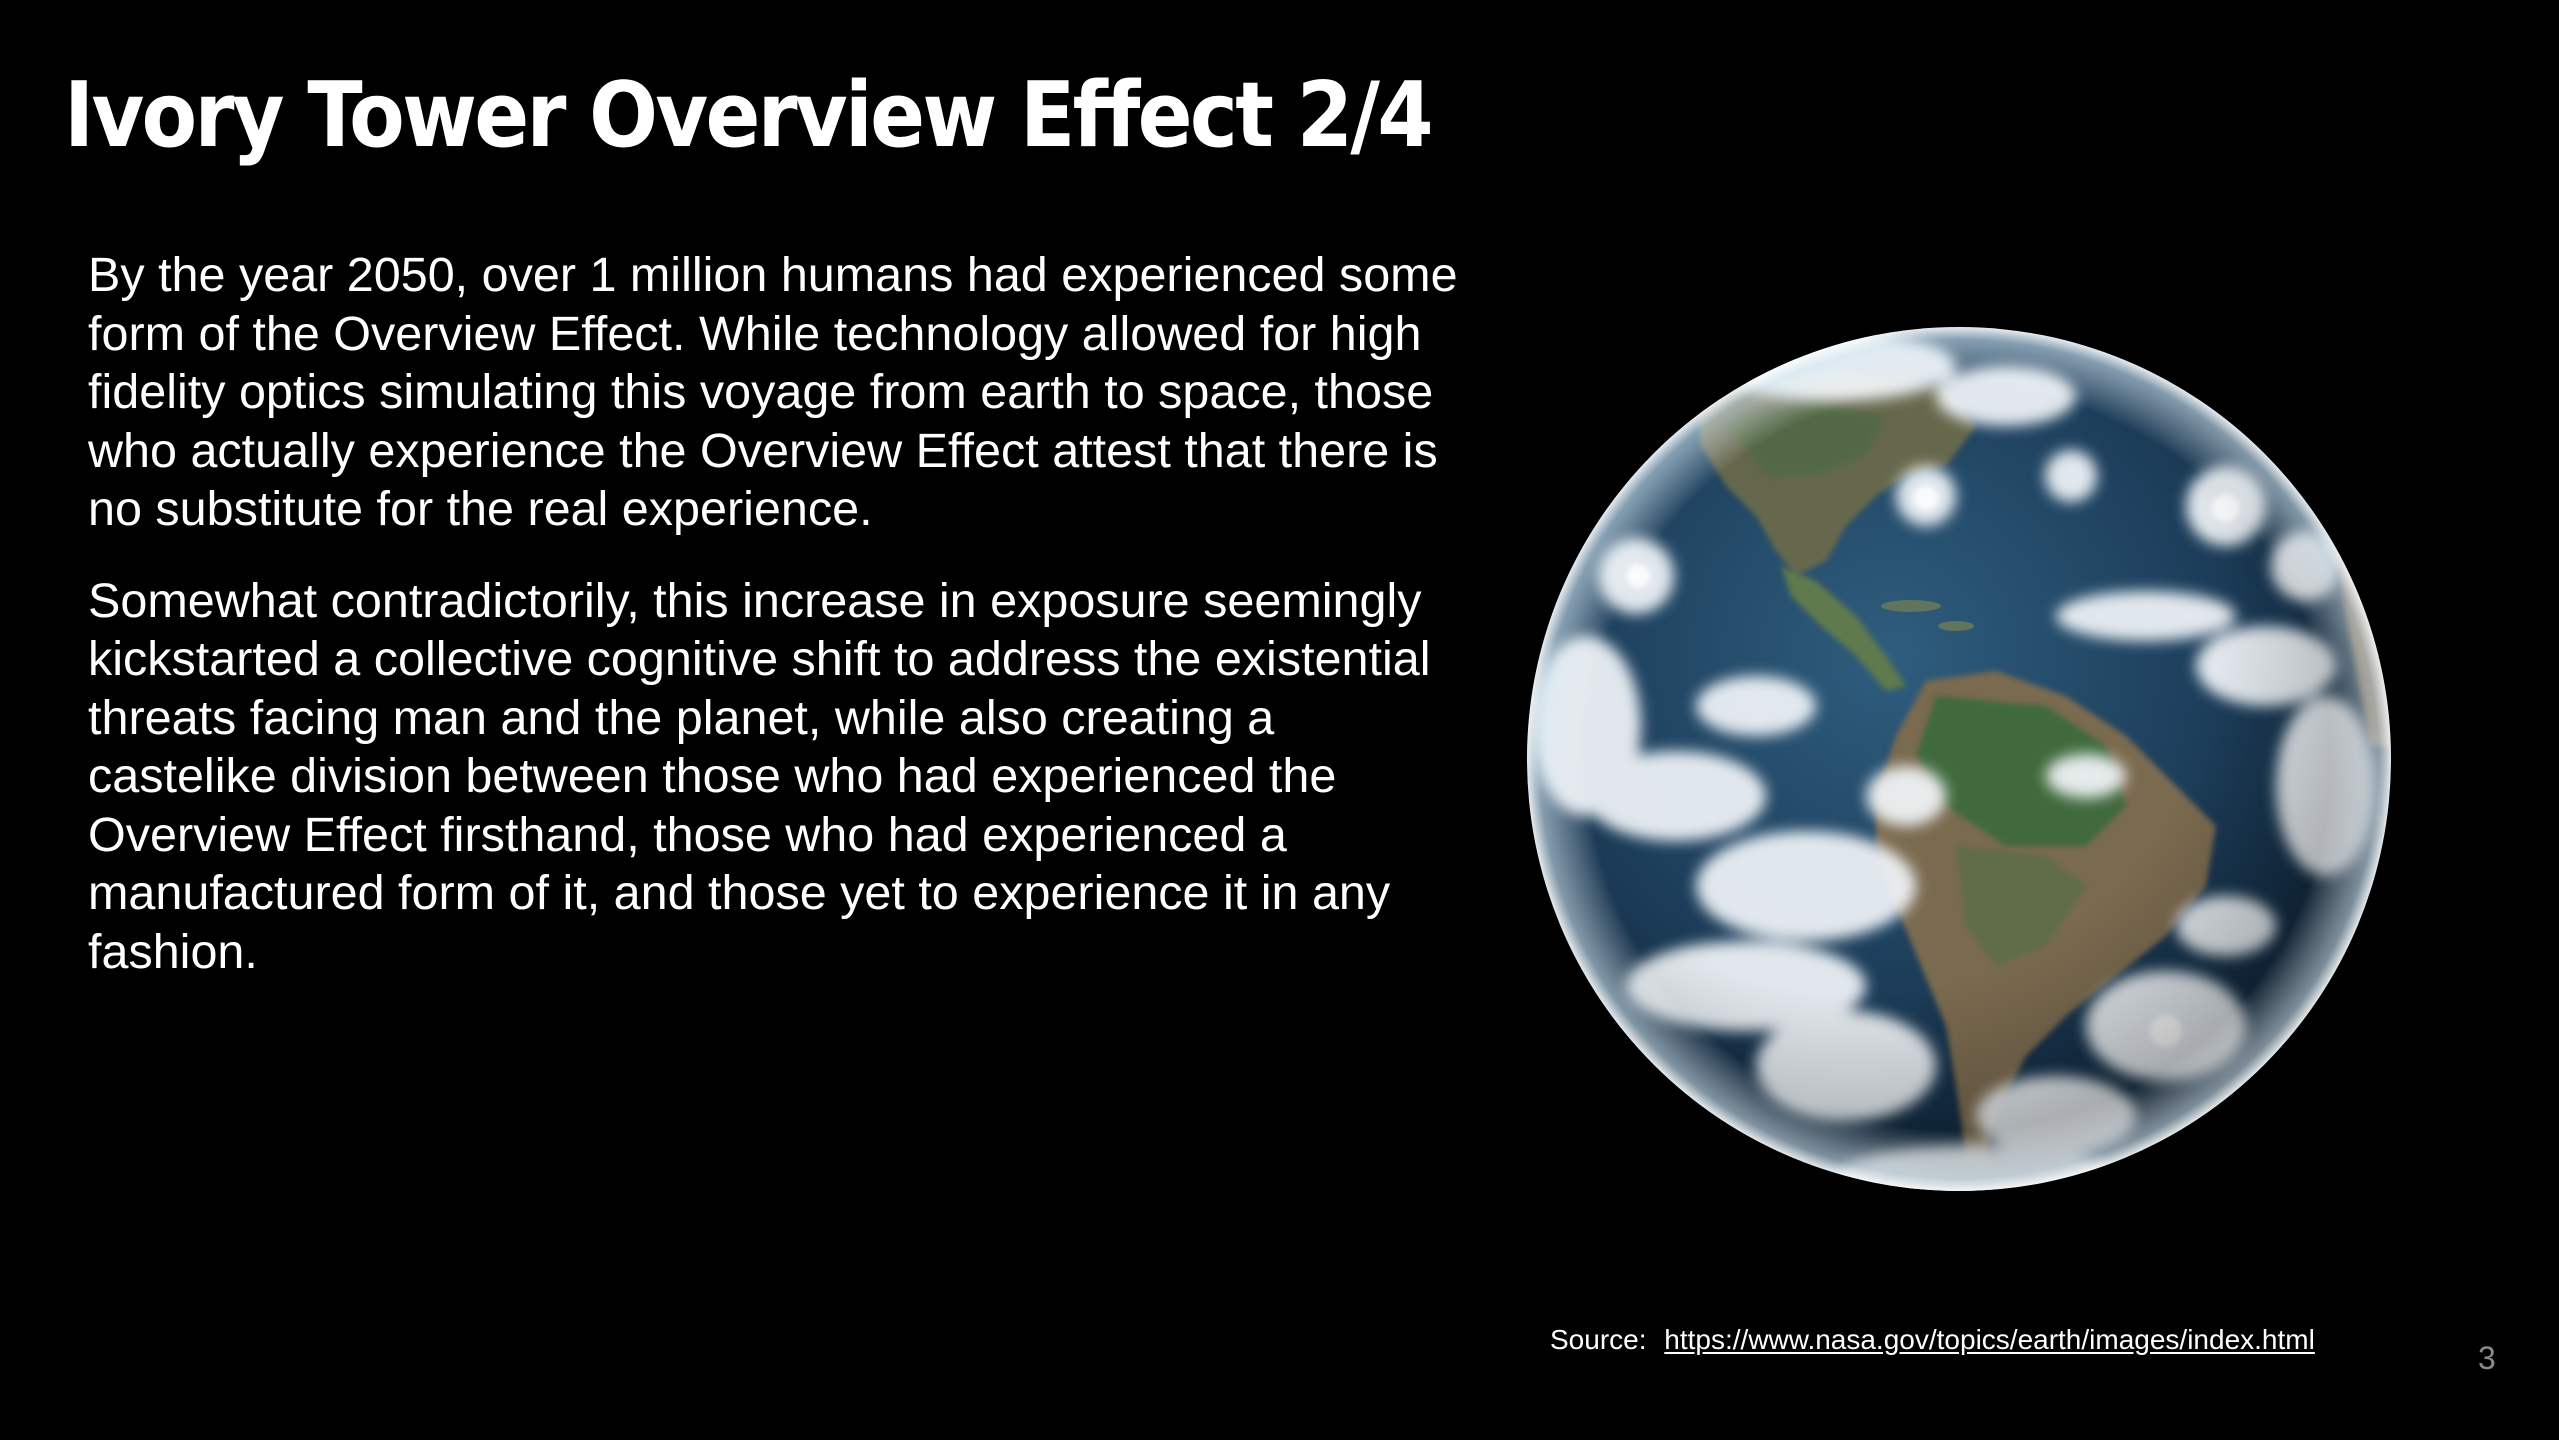 The image size is (2559, 1440). I want to click on slide-title: Ivory Tower Overview Effect 2/4, so click(749, 115).